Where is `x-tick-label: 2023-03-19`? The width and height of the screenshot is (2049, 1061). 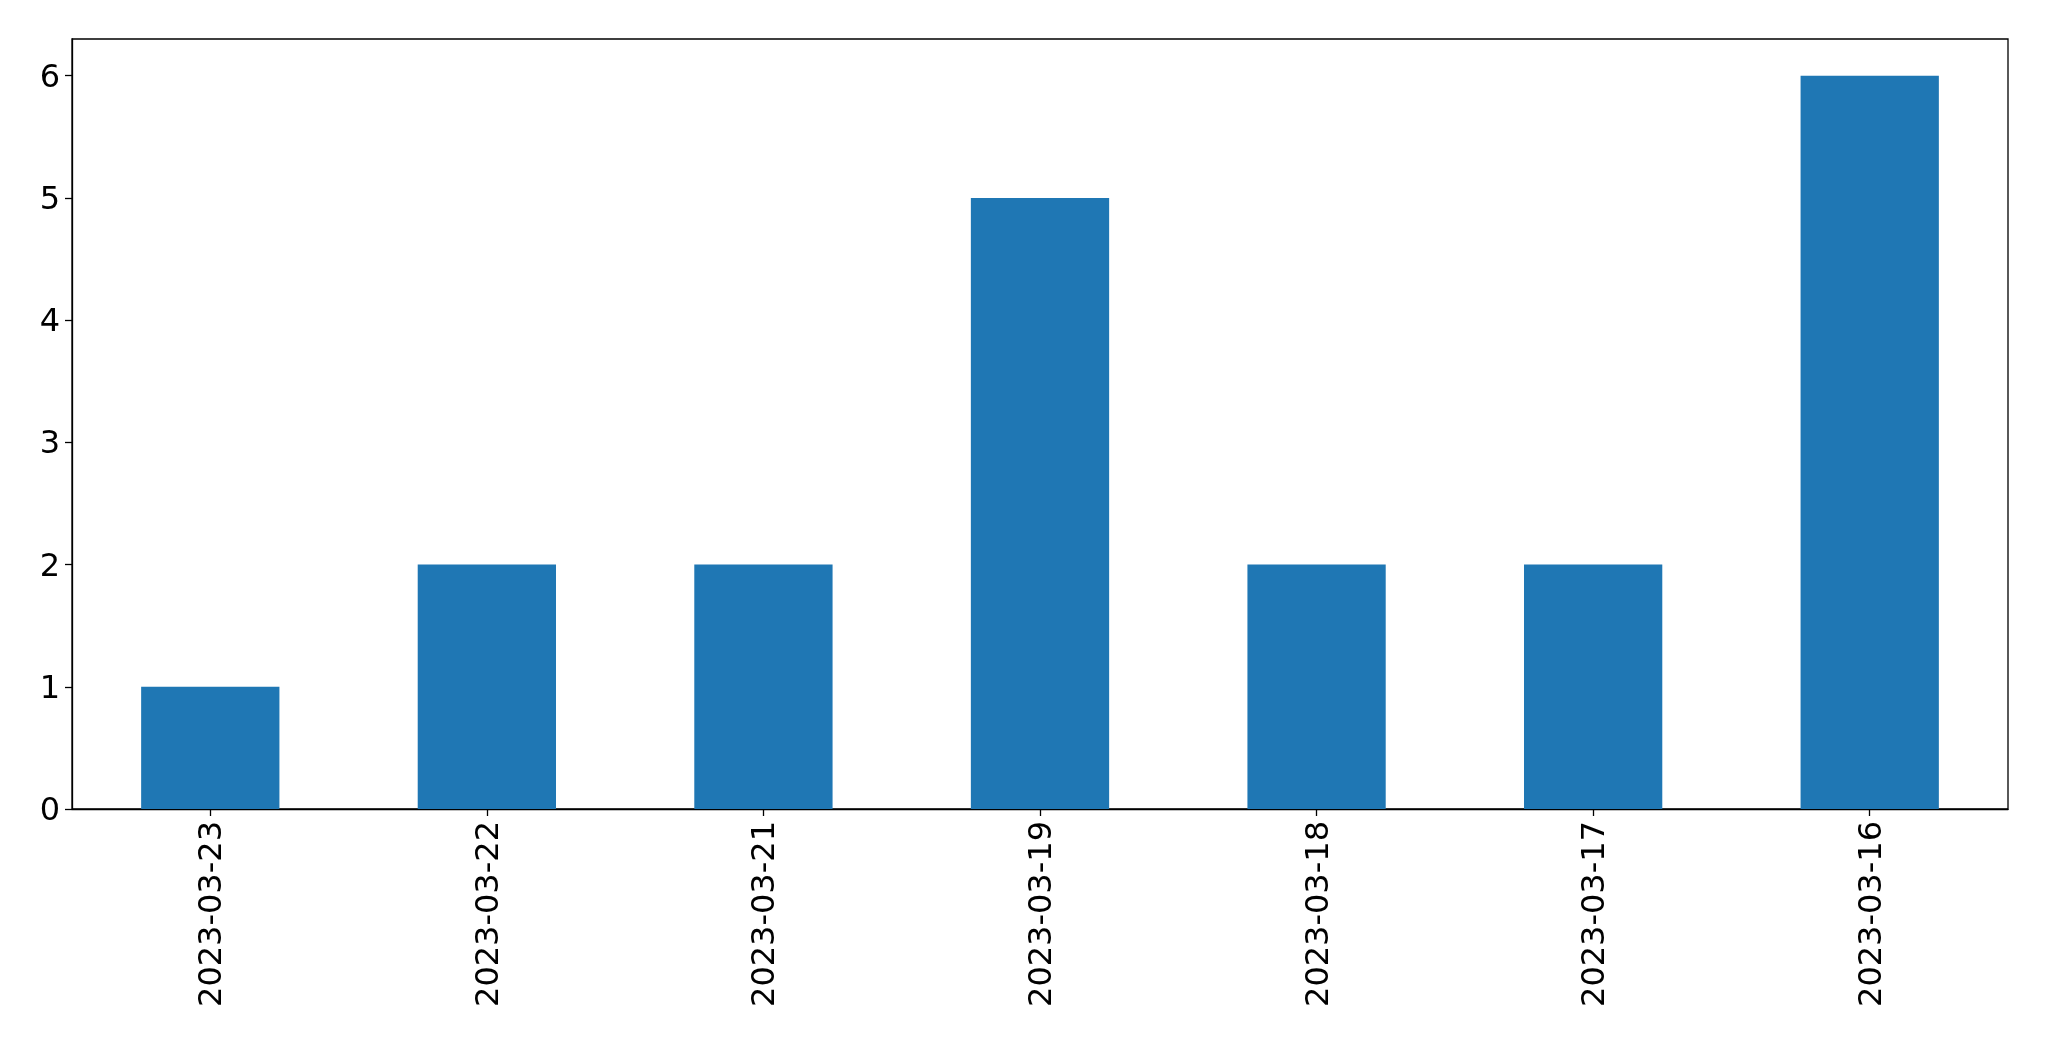 x-tick-label: 2023-03-19 is located at coordinates (1040, 914).